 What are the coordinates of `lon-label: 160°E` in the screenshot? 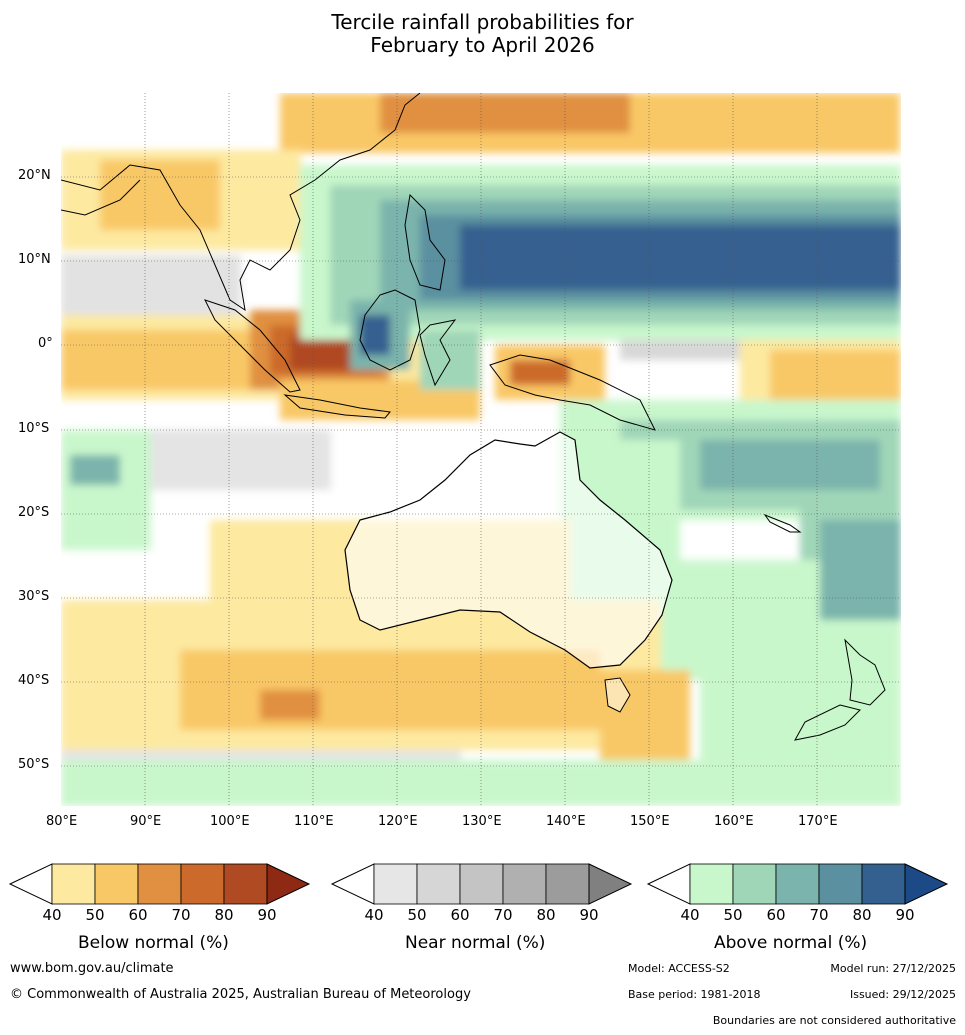 It's located at (734, 821).